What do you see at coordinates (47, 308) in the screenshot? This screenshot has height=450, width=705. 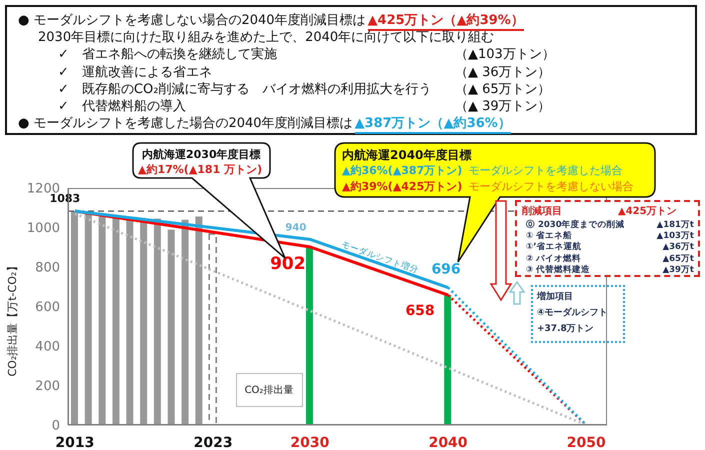 I see `y-tick-label: 600` at bounding box center [47, 308].